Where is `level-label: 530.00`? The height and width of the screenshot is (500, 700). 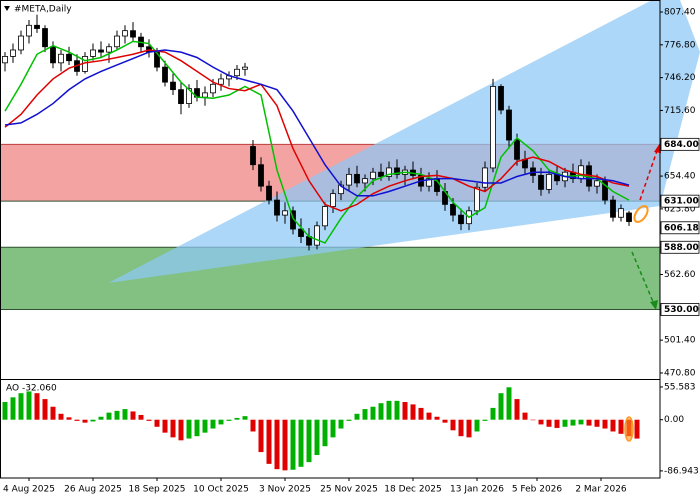 level-label: 530.00 is located at coordinates (681, 310).